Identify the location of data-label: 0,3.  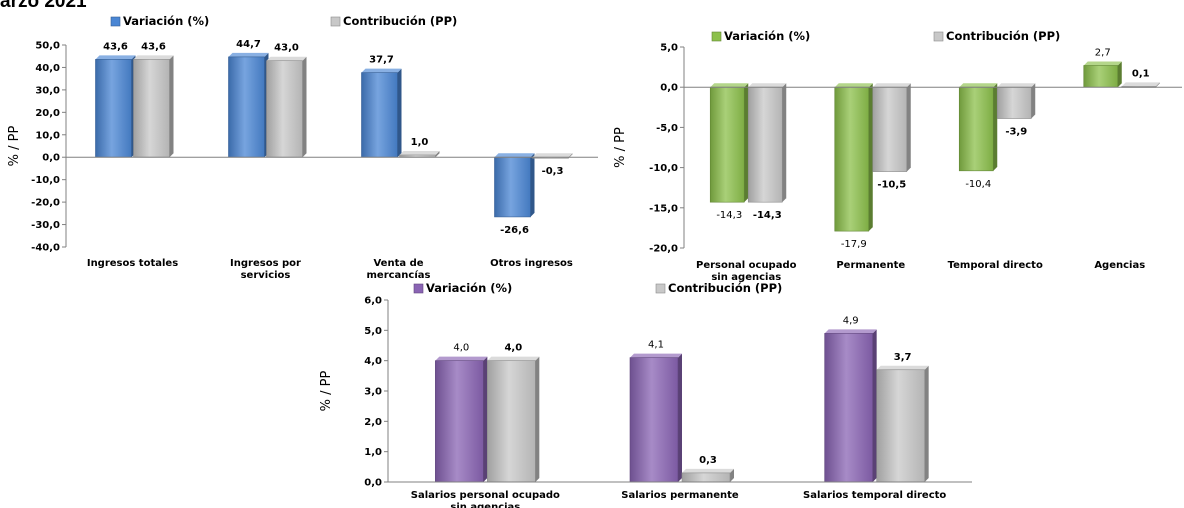
(708, 460).